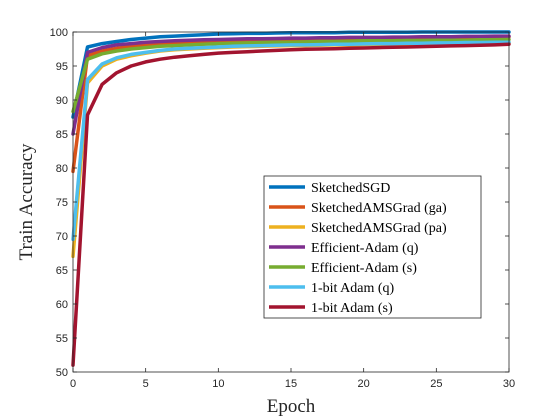 The width and height of the screenshot is (560, 420). What do you see at coordinates (291, 384) in the screenshot?
I see `x-tick-label: 15` at bounding box center [291, 384].